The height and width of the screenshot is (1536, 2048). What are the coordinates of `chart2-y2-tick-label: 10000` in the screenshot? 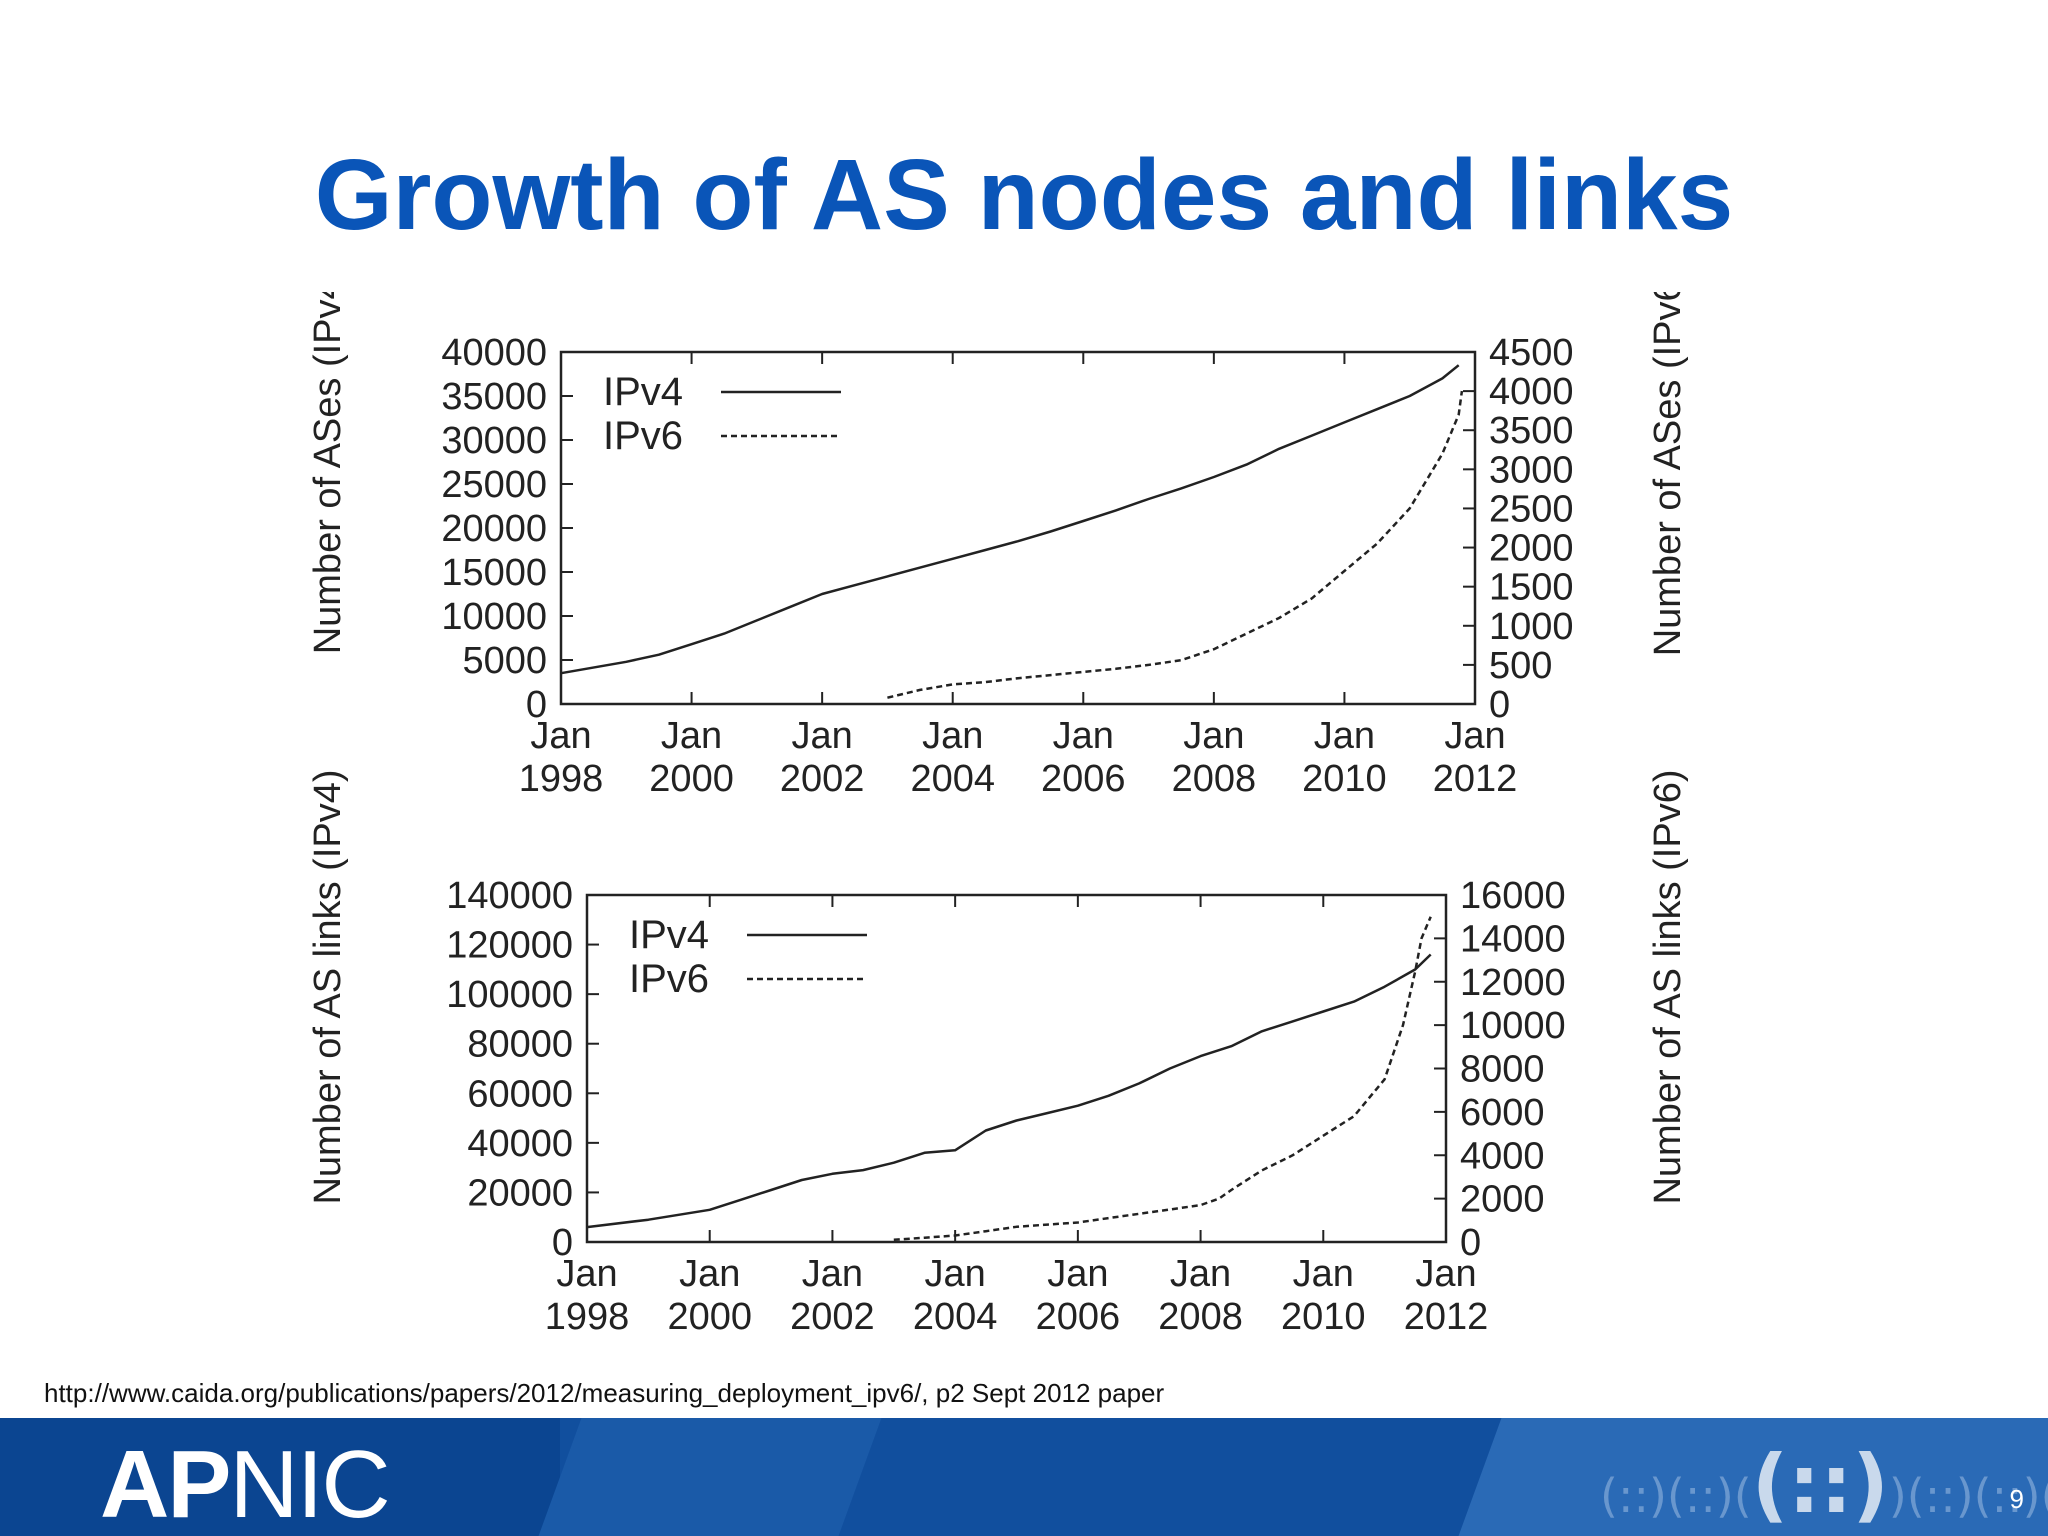 It's located at (1513, 1026).